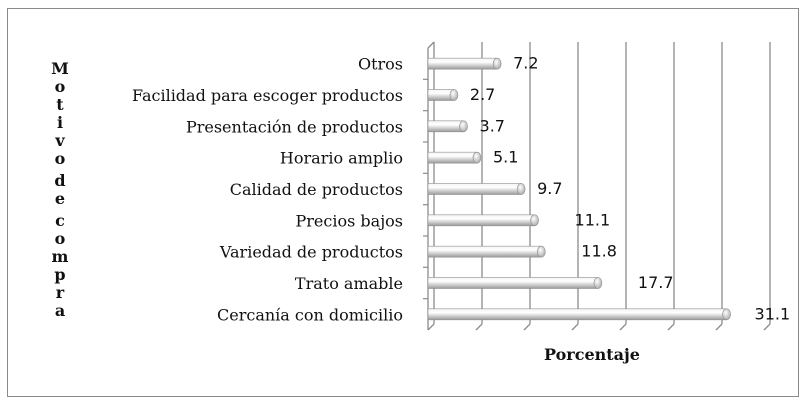 This screenshot has width=809, height=407. Describe the element at coordinates (505, 157) in the screenshot. I see `data-label: 5.1` at that location.